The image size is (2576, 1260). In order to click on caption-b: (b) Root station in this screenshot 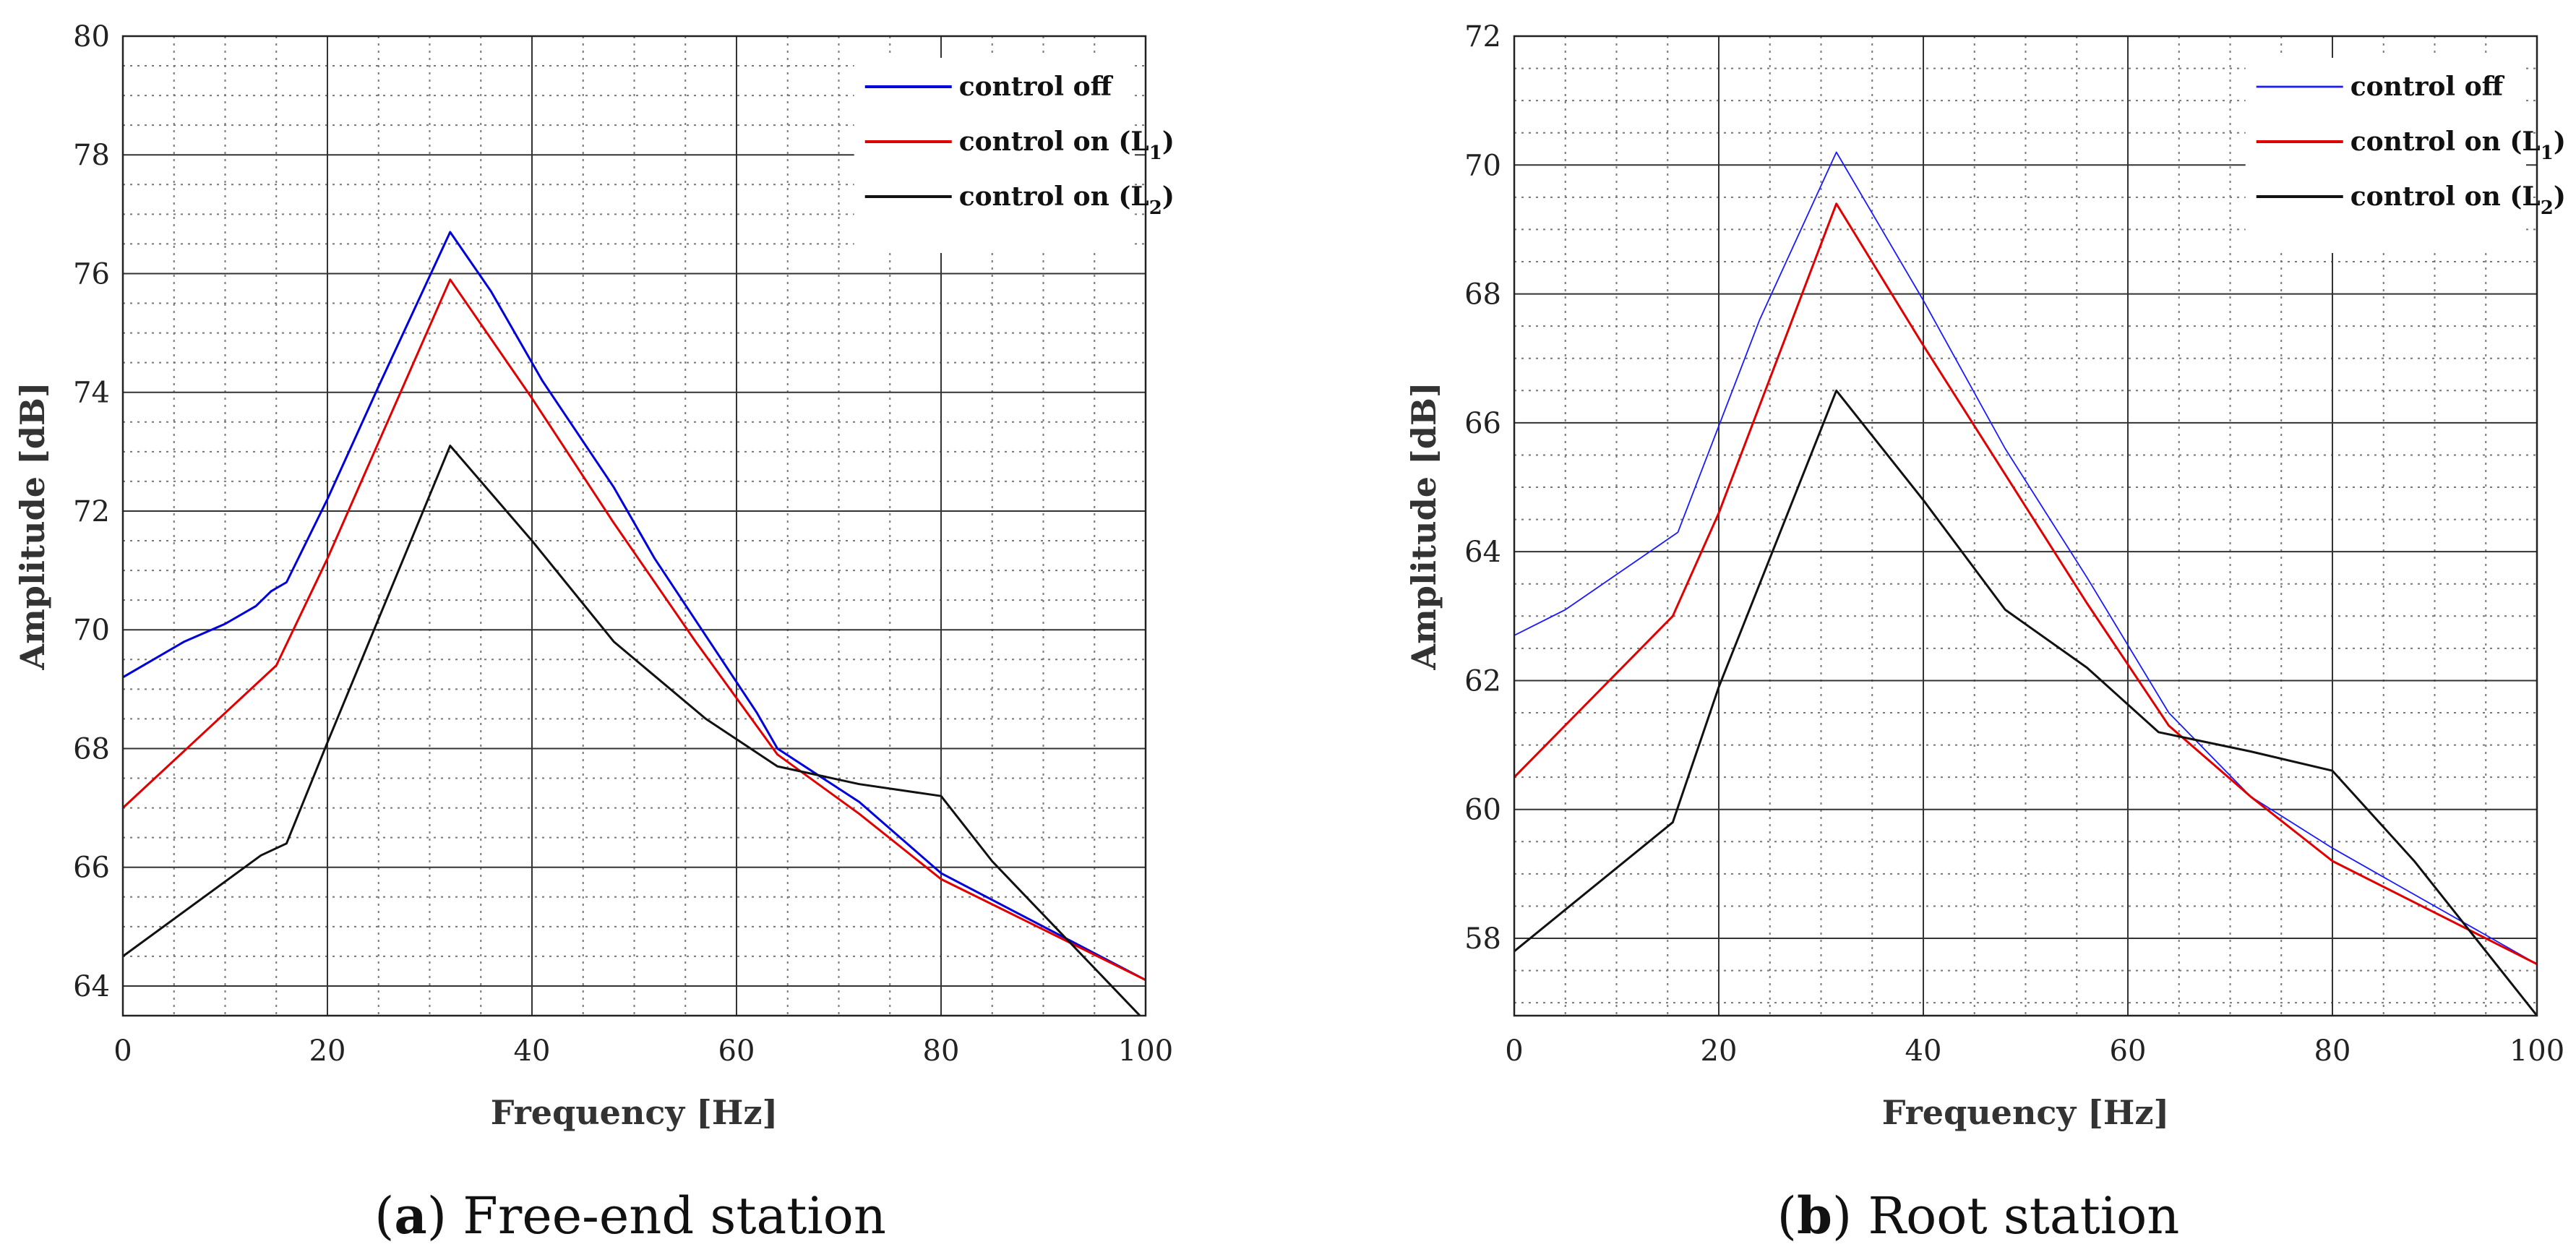, I will do `click(1979, 1216)`.